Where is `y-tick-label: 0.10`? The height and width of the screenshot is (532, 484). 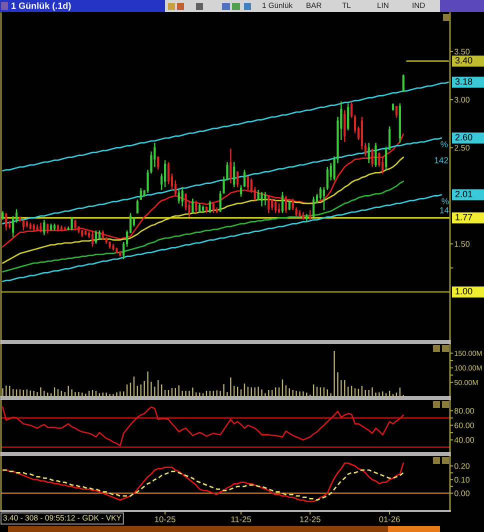 y-tick-label: 0.10 is located at coordinates (462, 479).